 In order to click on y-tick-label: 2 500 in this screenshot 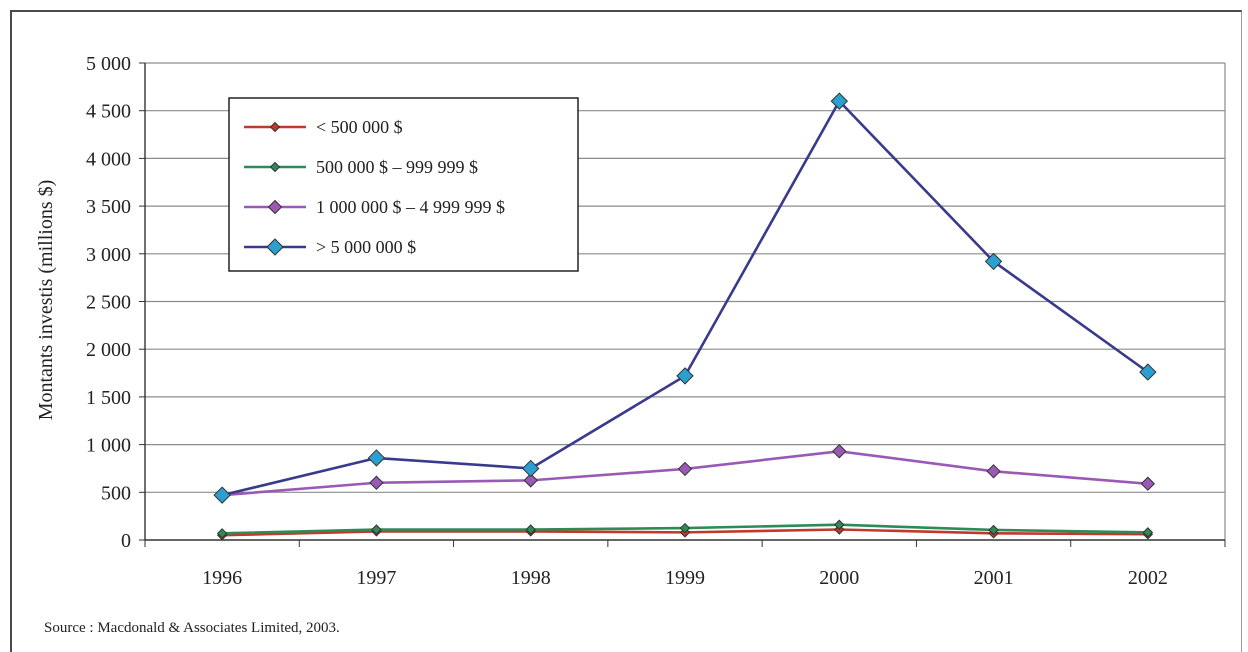, I will do `click(108, 303)`.